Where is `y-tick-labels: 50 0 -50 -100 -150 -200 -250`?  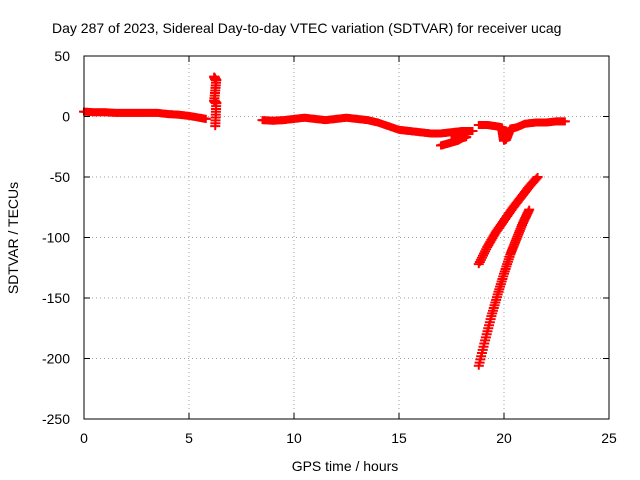 y-tick-labels: 50 0 -50 -100 -150 -200 -250 is located at coordinates (56, 237).